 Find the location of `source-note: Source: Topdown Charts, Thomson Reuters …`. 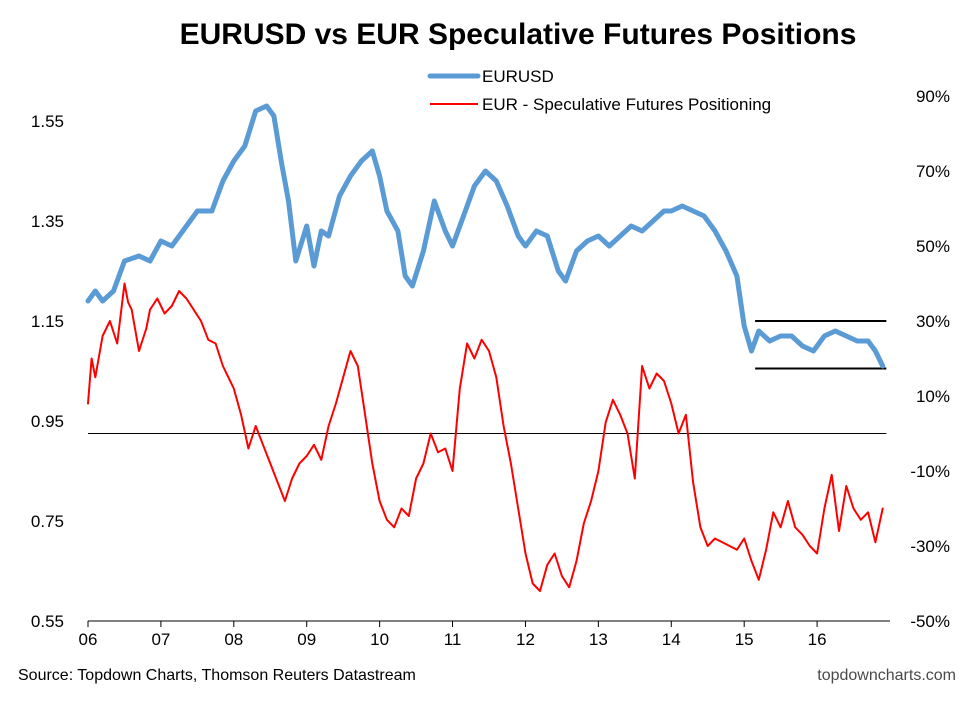

source-note: Source: Topdown Charts, Thomson Reuters … is located at coordinates (217, 675).